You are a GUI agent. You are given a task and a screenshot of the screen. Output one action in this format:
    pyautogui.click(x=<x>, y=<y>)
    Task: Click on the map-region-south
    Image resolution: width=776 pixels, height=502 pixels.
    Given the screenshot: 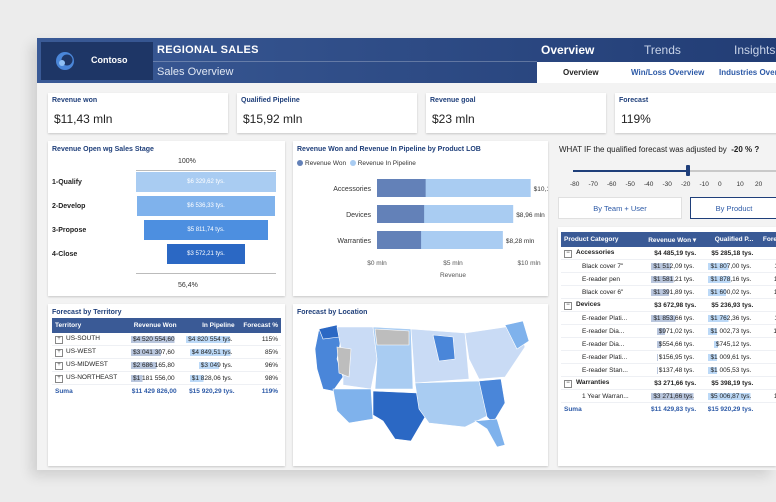 What is the action you would take?
    pyautogui.click(x=452, y=404)
    